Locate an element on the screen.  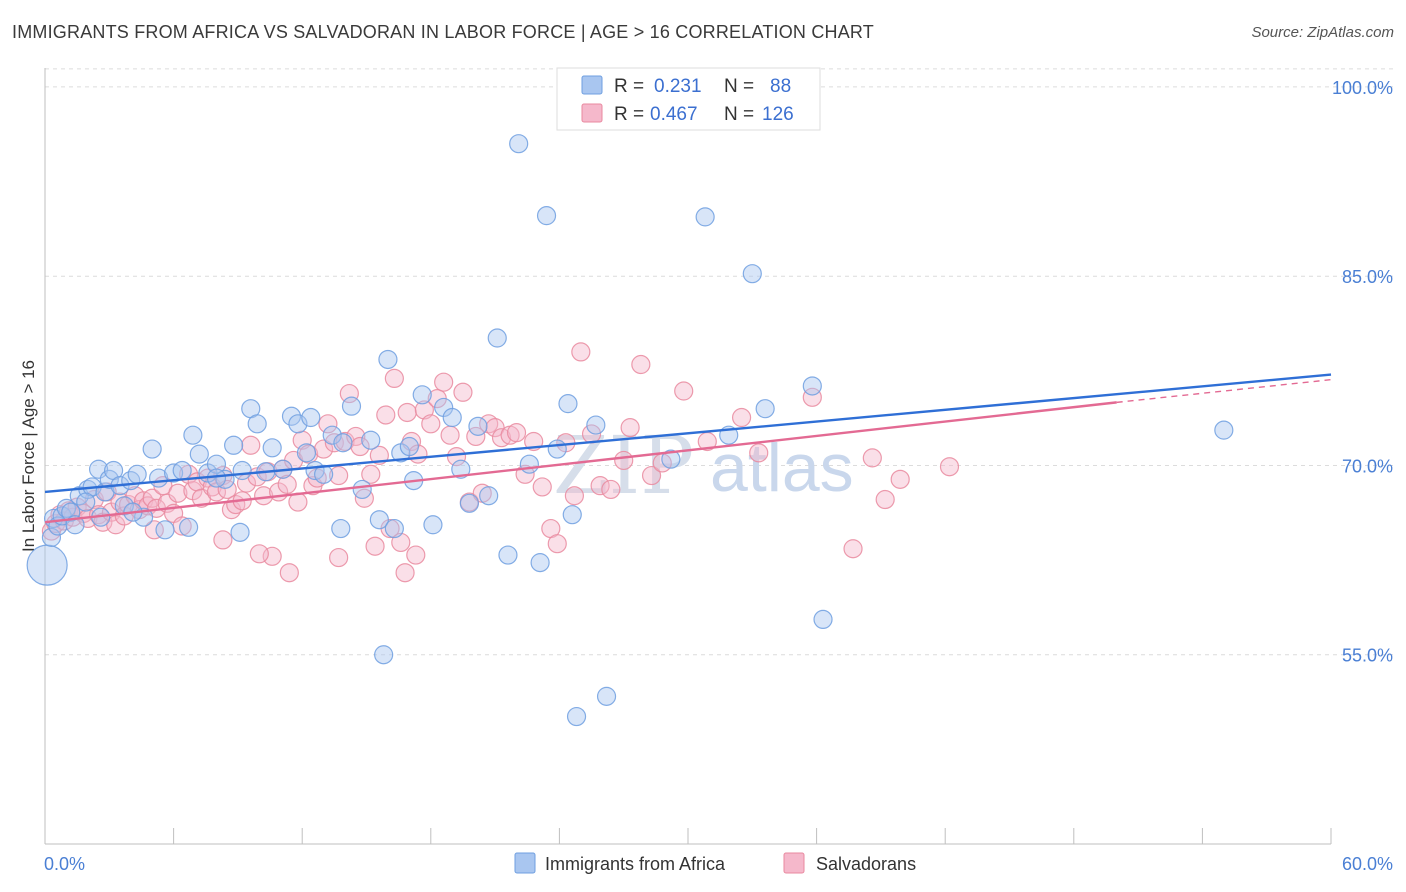
legend-n-value-salvadorans: 126 is located at coordinates (778, 114).